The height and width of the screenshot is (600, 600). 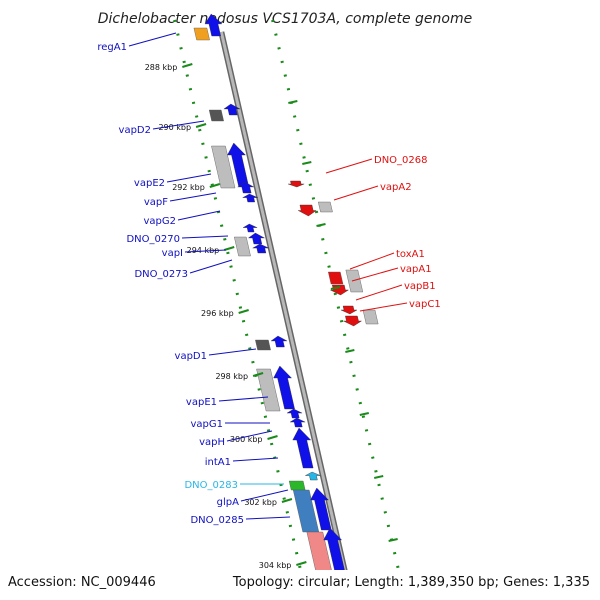 I want to click on intA1-feature, so click(x=303, y=448).